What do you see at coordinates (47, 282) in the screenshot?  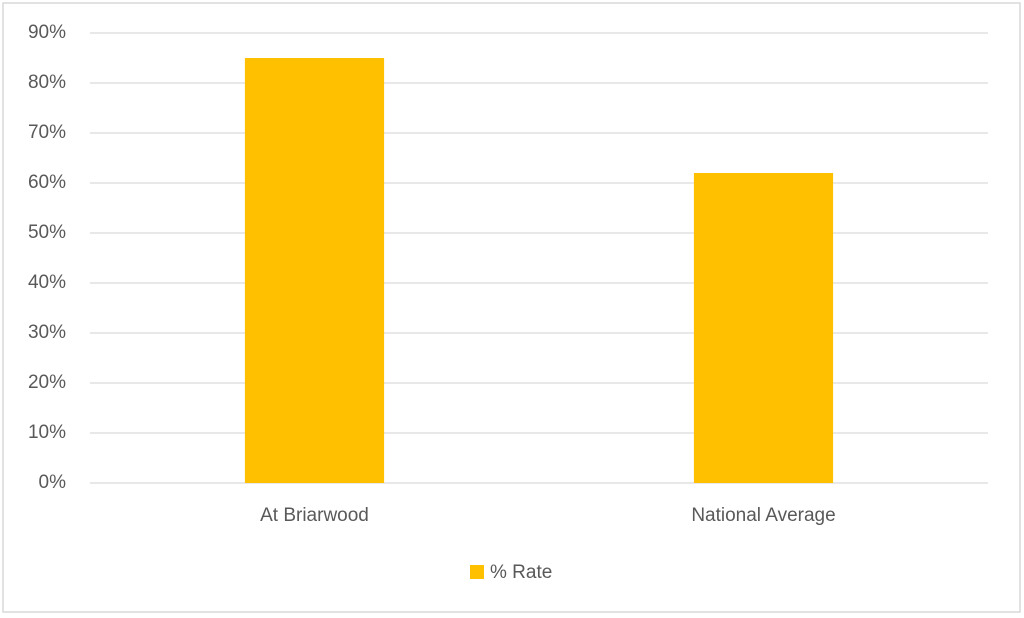 I see `y-tick-label: 40%` at bounding box center [47, 282].